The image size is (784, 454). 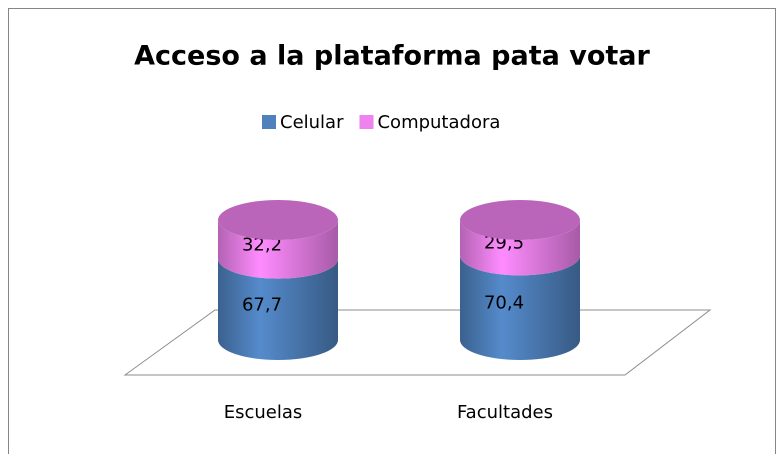 What do you see at coordinates (312, 122) in the screenshot?
I see `legend-label: Celular` at bounding box center [312, 122].